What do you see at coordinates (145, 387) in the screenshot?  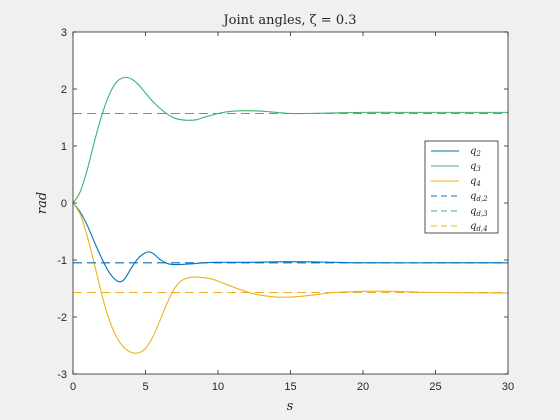 I see `x-tick-label: 5` at bounding box center [145, 387].